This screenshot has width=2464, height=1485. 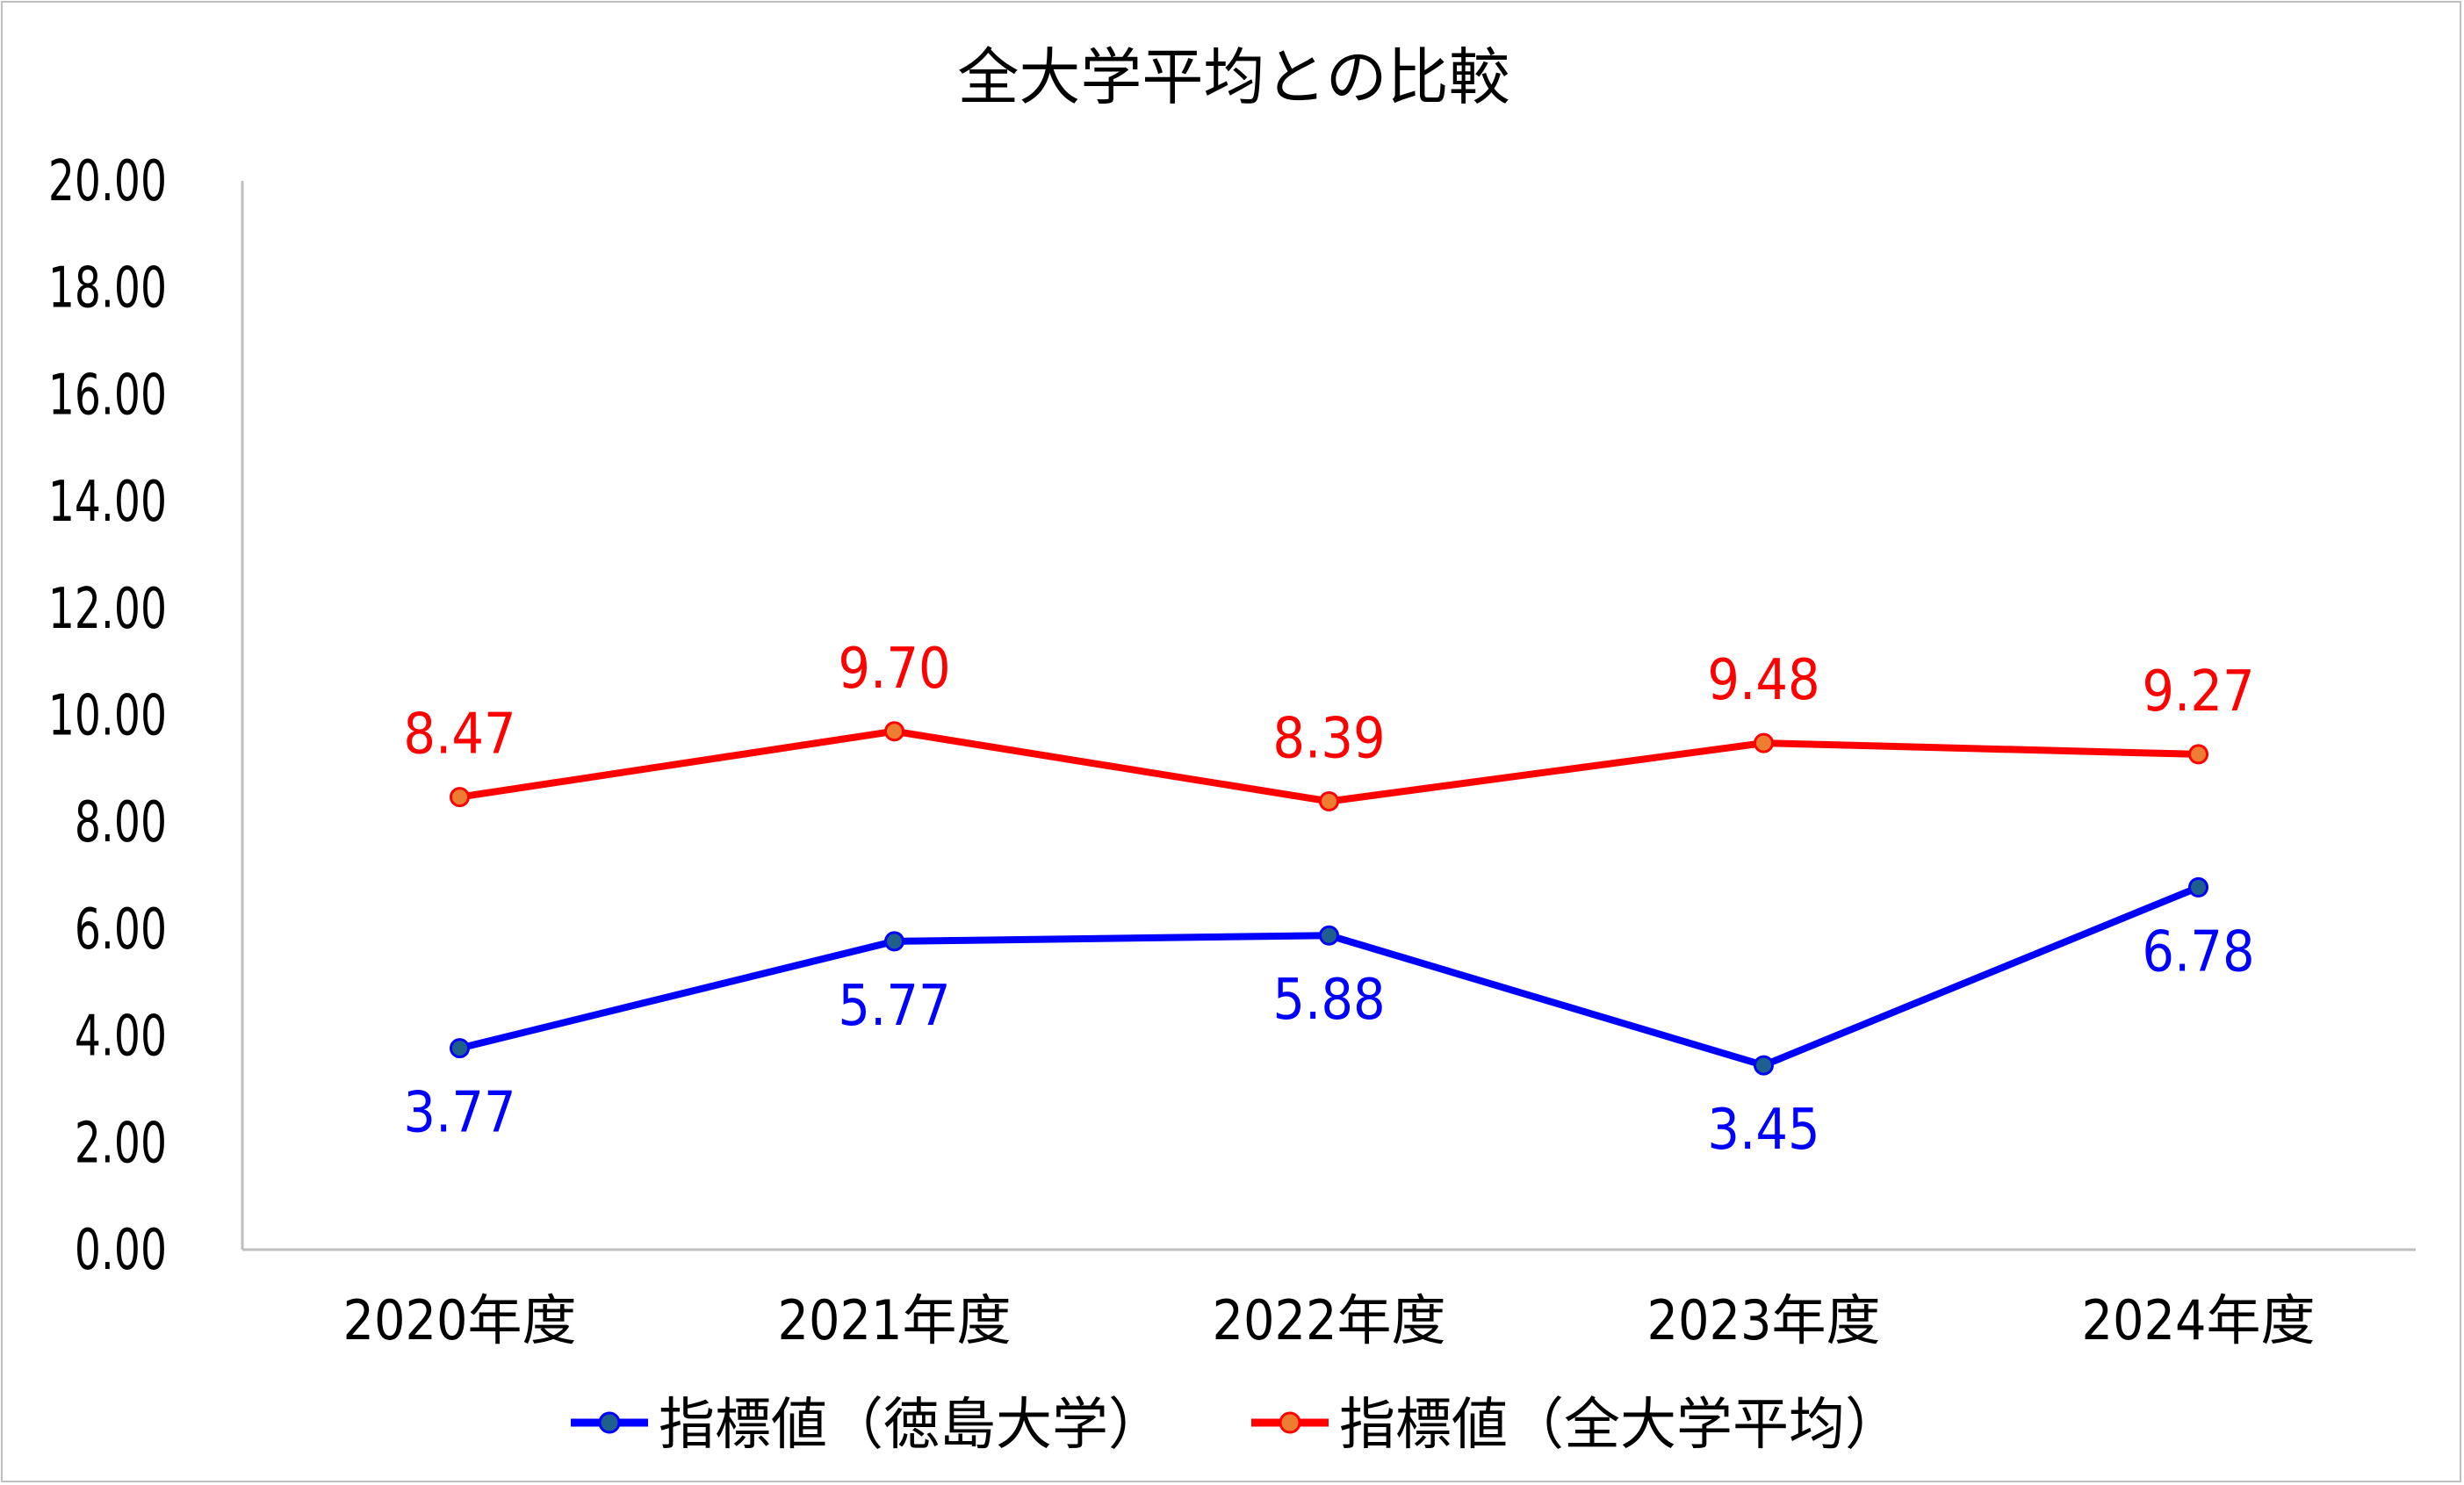 I want to click on y-tick-label: 12.00, so click(x=107, y=608).